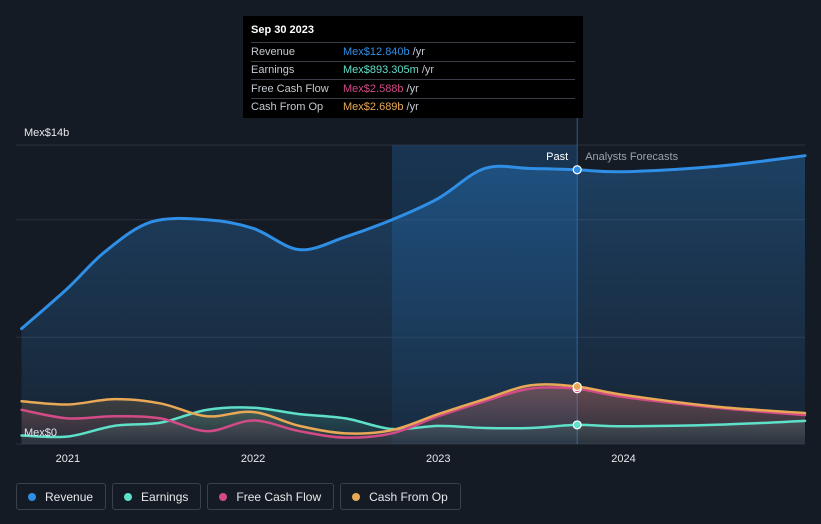  I want to click on tooltip-row-free-cash-flow: Free Cash Flow Mex$2.588b /yr, so click(413, 88).